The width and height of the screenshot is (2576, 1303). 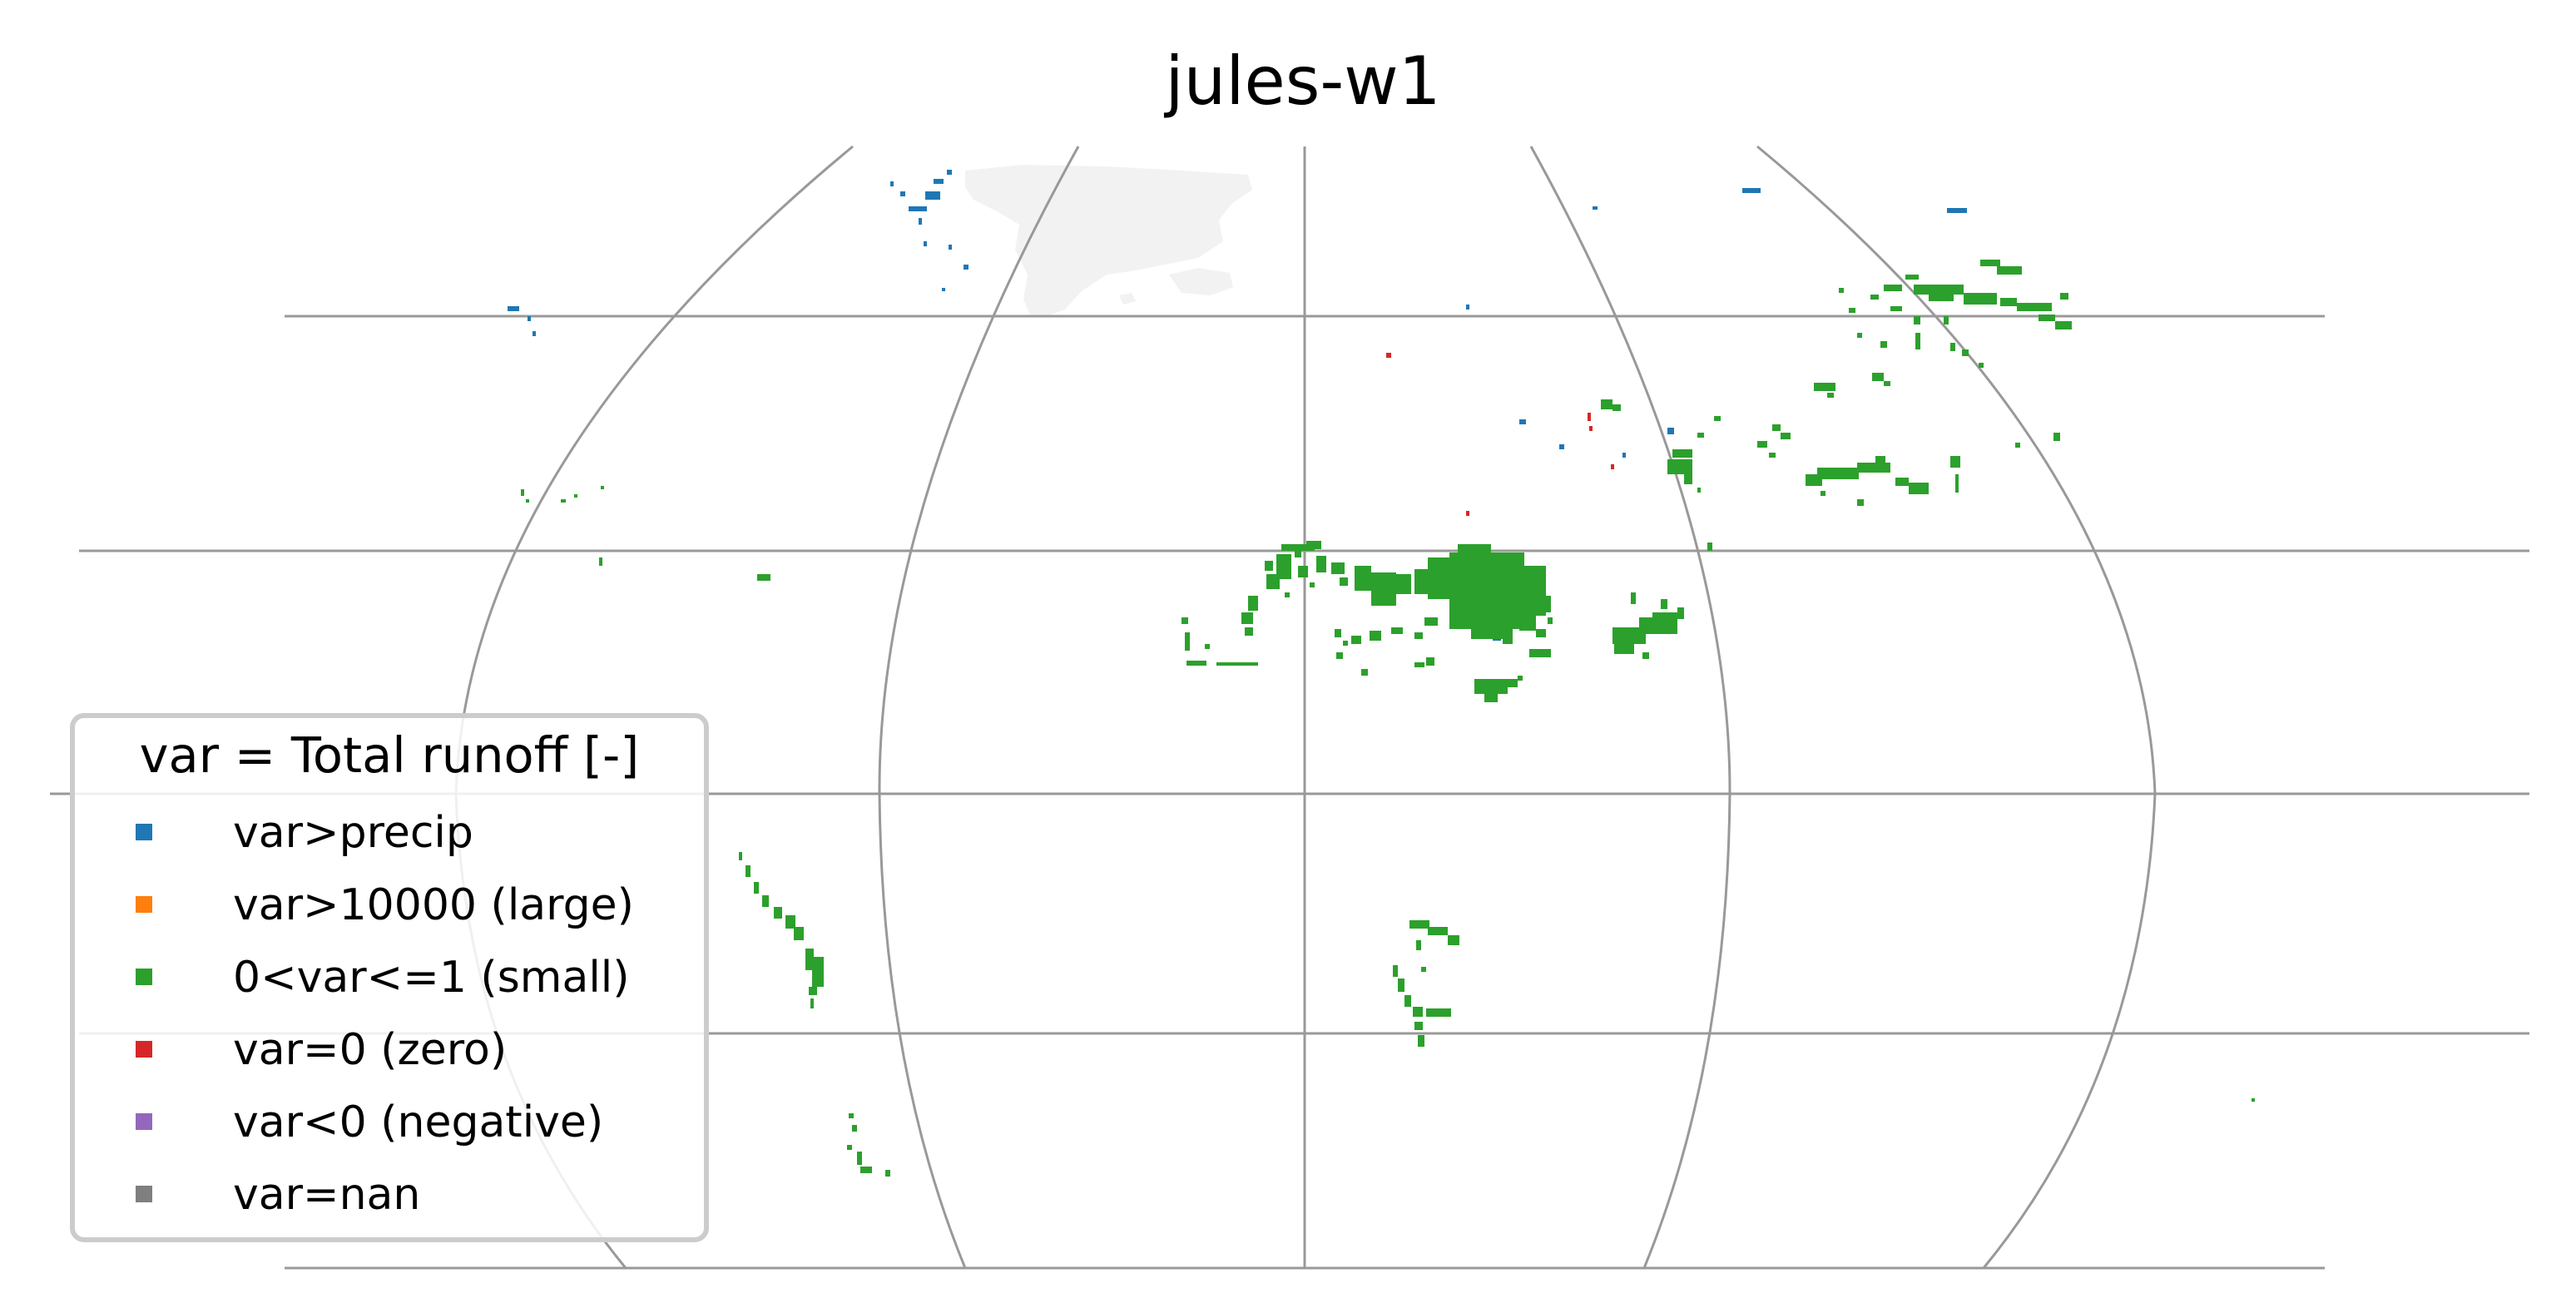 I want to click on map-title: jules-w1, so click(x=1302, y=81).